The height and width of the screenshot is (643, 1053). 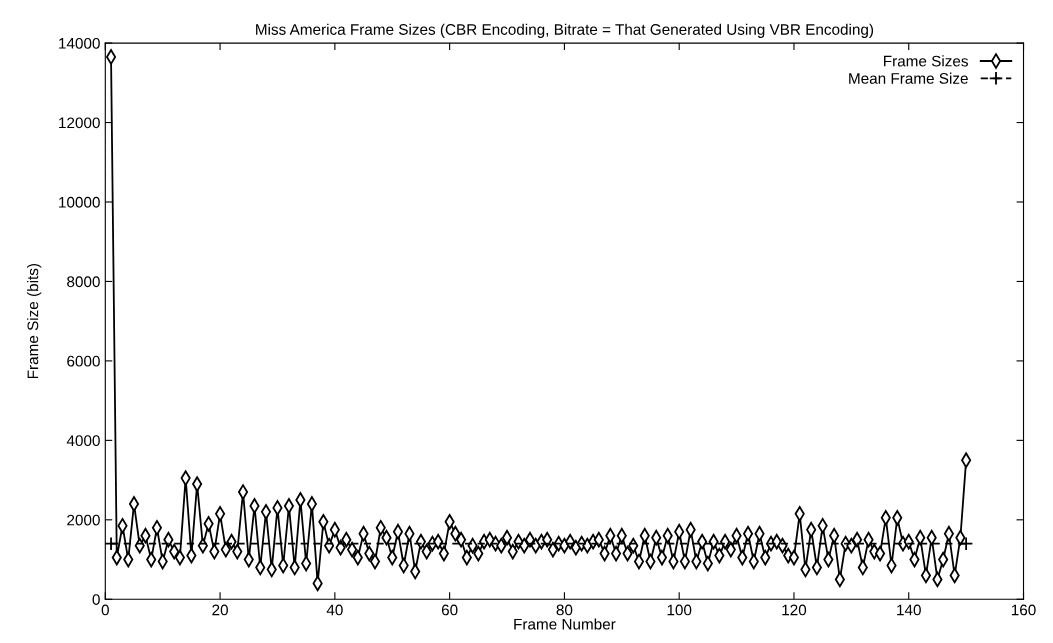 I want to click on y-tick-label: 14000, so click(x=79, y=43).